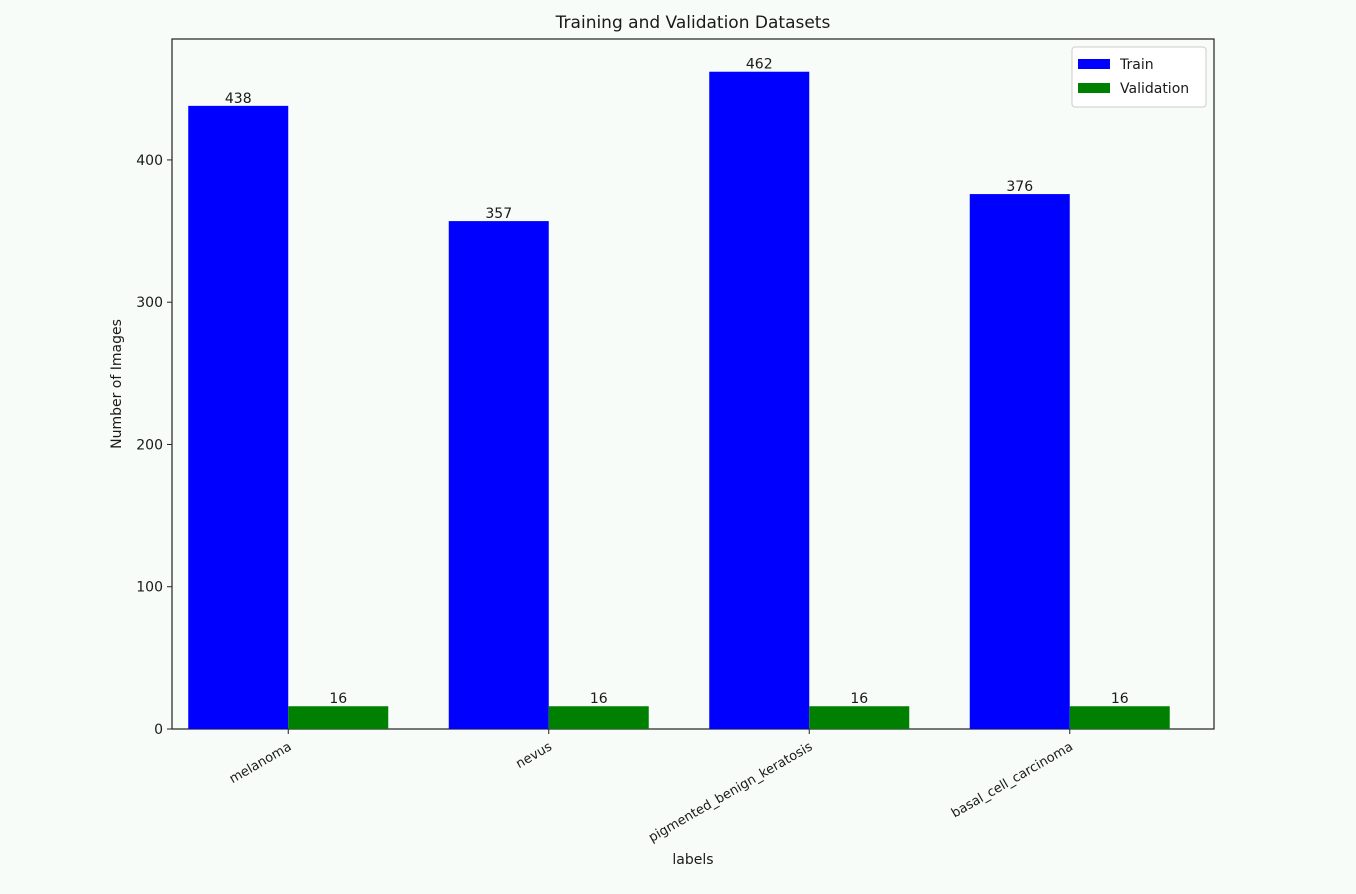 The width and height of the screenshot is (1356, 894). What do you see at coordinates (1136, 65) in the screenshot?
I see `legend-label-train: Train` at bounding box center [1136, 65].